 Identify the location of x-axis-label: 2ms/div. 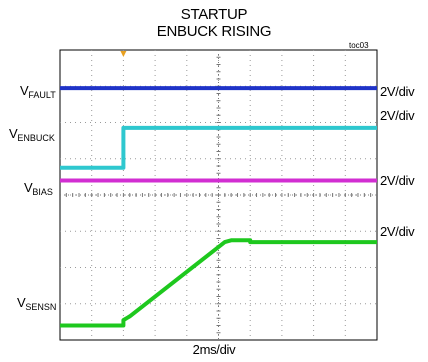
(214, 349).